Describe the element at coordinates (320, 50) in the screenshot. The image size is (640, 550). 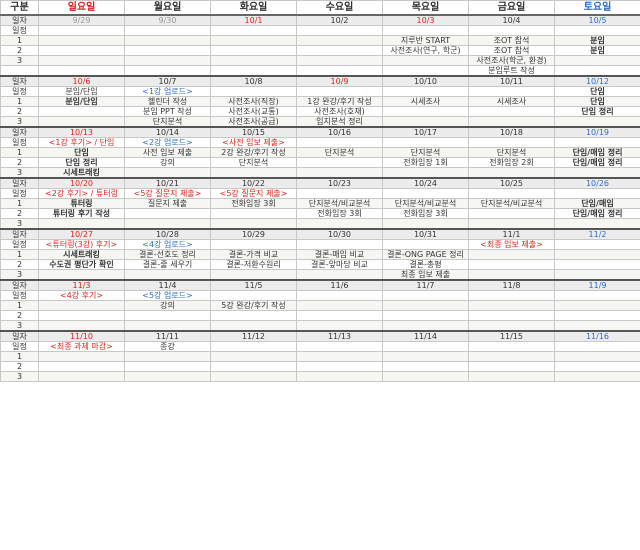
I see `task-row: 2 사전조사(연구, 학군) 조OT 참석 분임` at that location.